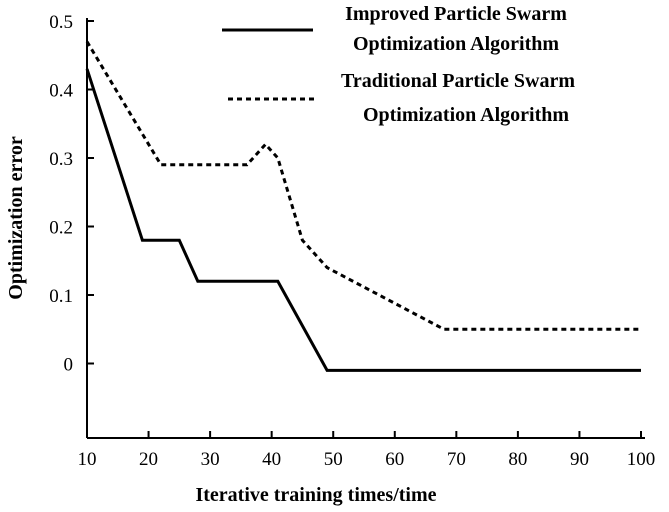 The image size is (669, 512). I want to click on x-tick-label: 80, so click(517, 459).